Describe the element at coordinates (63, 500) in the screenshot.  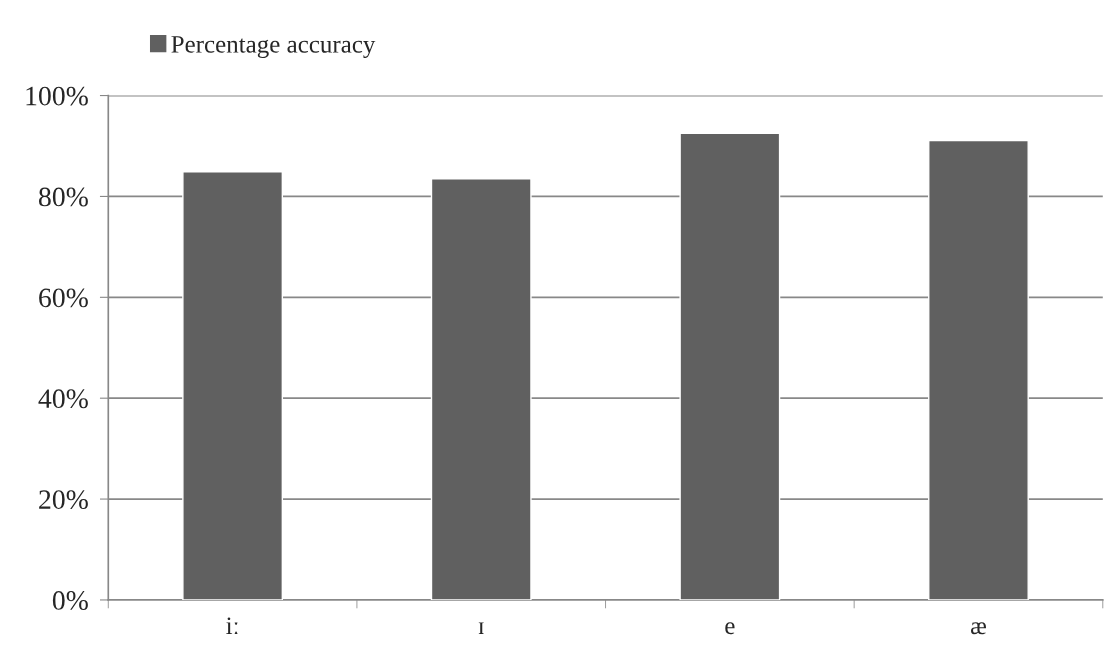
I see `y-tick-label: 20%` at that location.